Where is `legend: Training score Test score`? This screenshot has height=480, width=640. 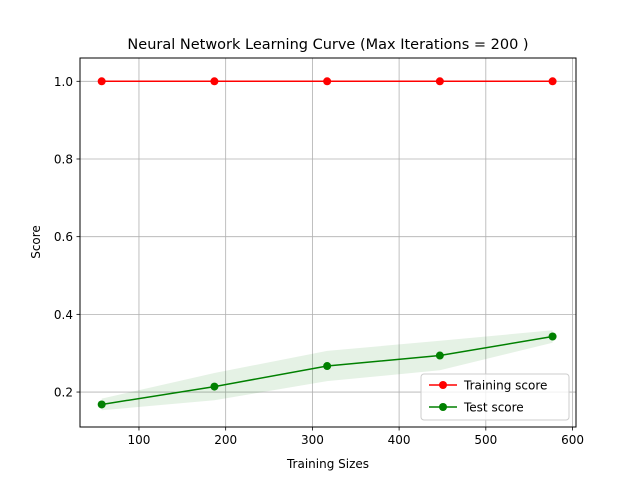
legend: Training score Test score is located at coordinates (495, 397).